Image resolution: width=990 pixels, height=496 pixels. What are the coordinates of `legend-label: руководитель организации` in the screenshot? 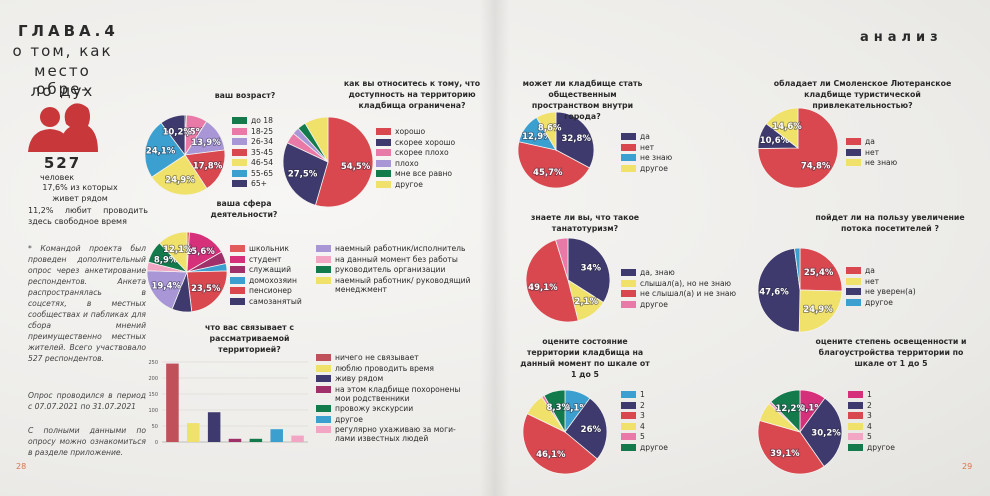 It's located at (390, 269).